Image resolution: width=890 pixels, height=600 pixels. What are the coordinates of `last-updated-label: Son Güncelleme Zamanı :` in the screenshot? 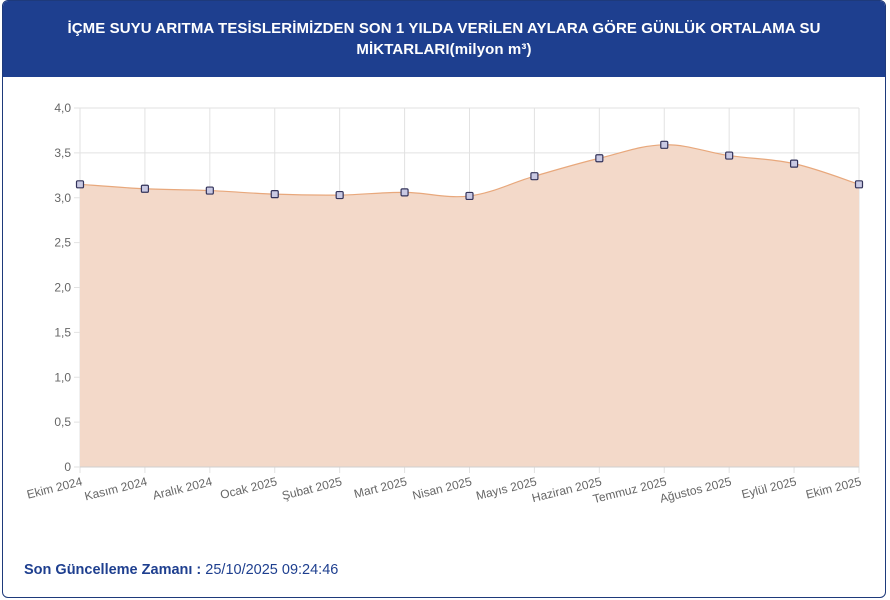 It's located at (113, 570).